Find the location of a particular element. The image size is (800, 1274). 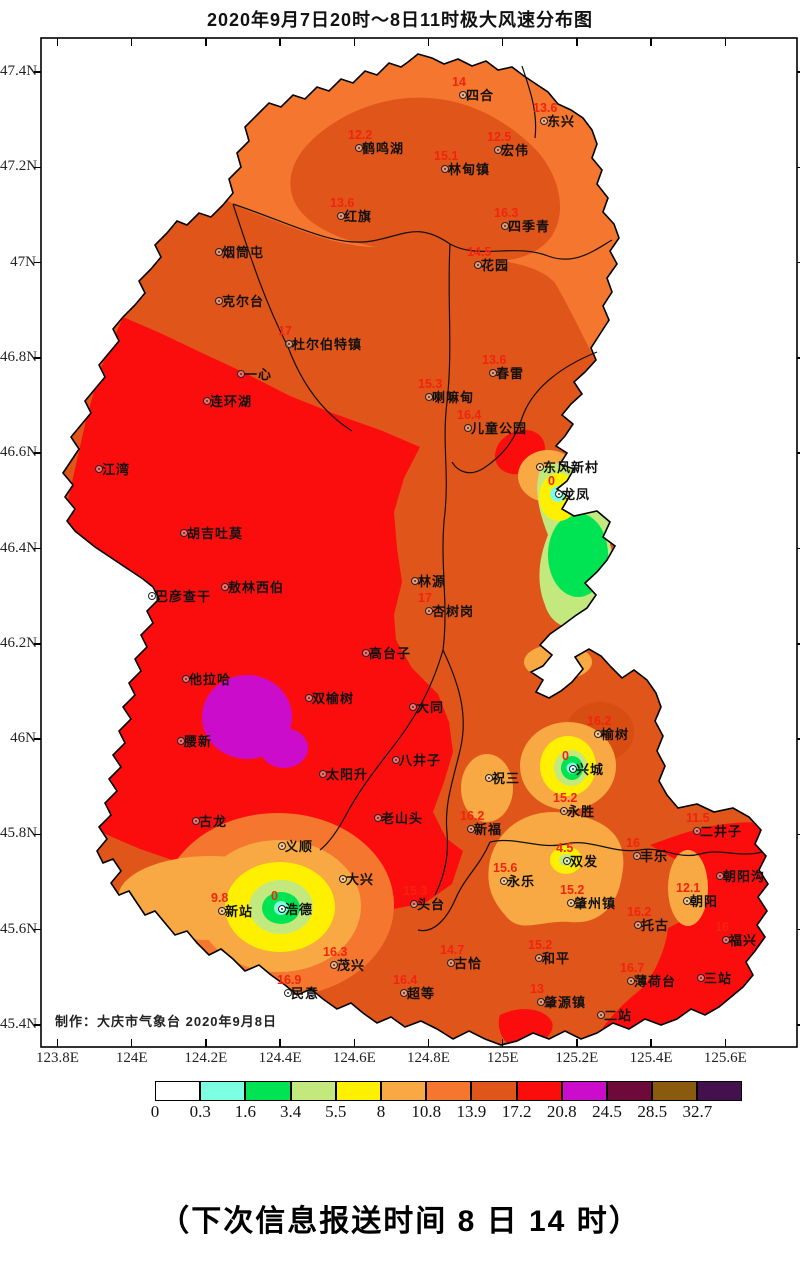

station-label: 花园 is located at coordinates (495, 265).